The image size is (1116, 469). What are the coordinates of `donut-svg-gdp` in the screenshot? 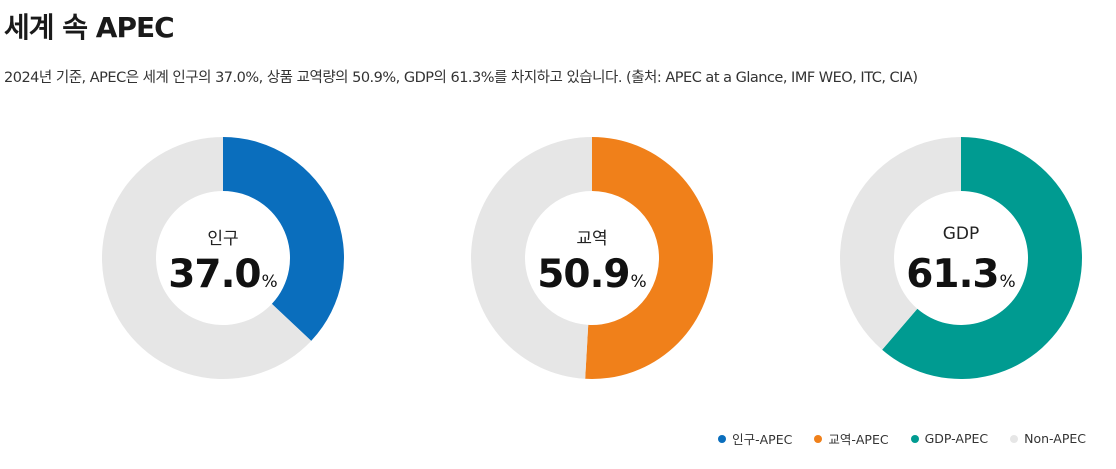 It's located at (961, 258).